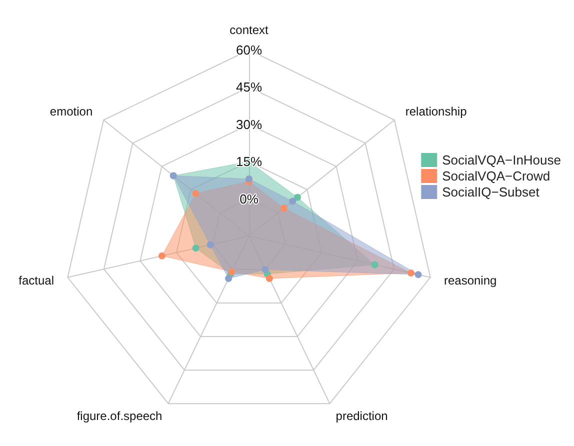 This screenshot has height=446, width=574. Describe the element at coordinates (250, 30) in the screenshot. I see `spoke-label: context` at that location.